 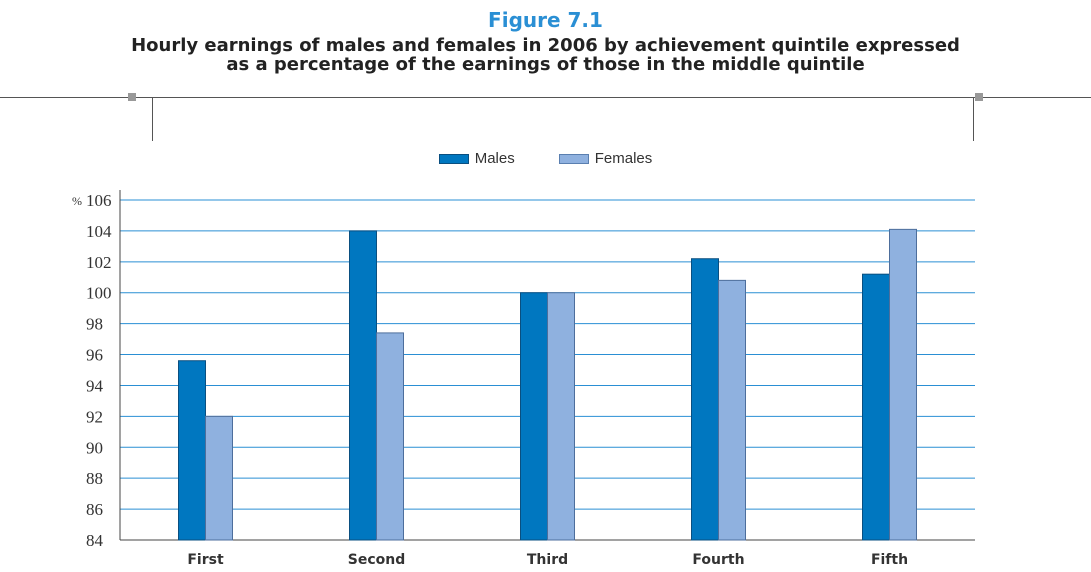 I want to click on x-tick-label-fourth: Fourth, so click(x=718, y=560).